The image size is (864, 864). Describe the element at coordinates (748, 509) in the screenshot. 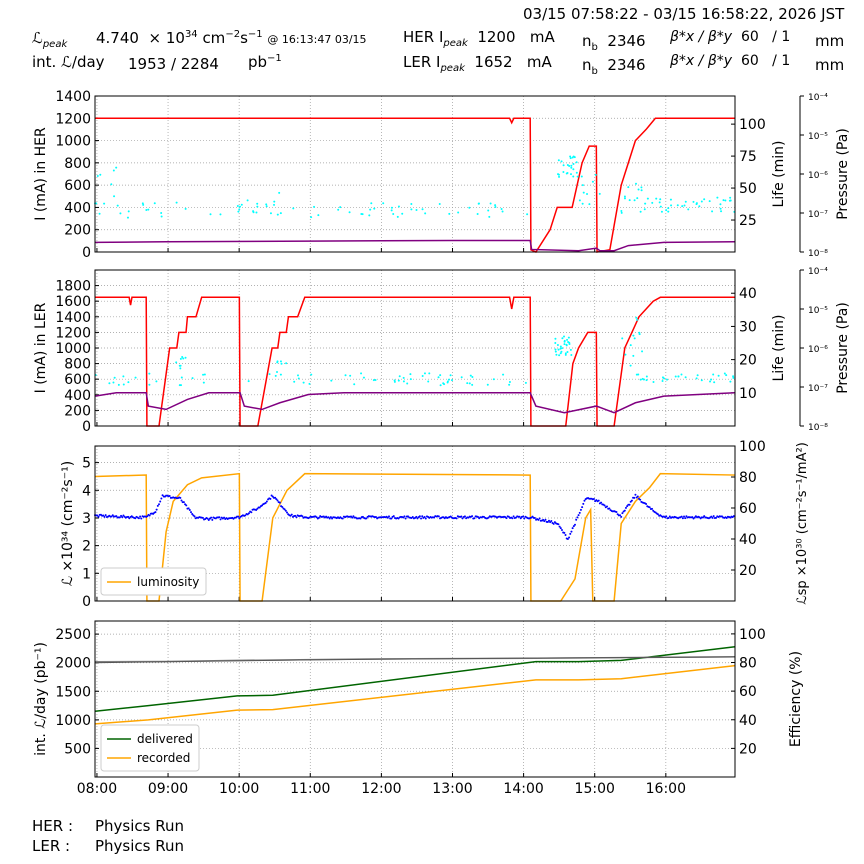

I see `y2-tick-label: 60` at that location.